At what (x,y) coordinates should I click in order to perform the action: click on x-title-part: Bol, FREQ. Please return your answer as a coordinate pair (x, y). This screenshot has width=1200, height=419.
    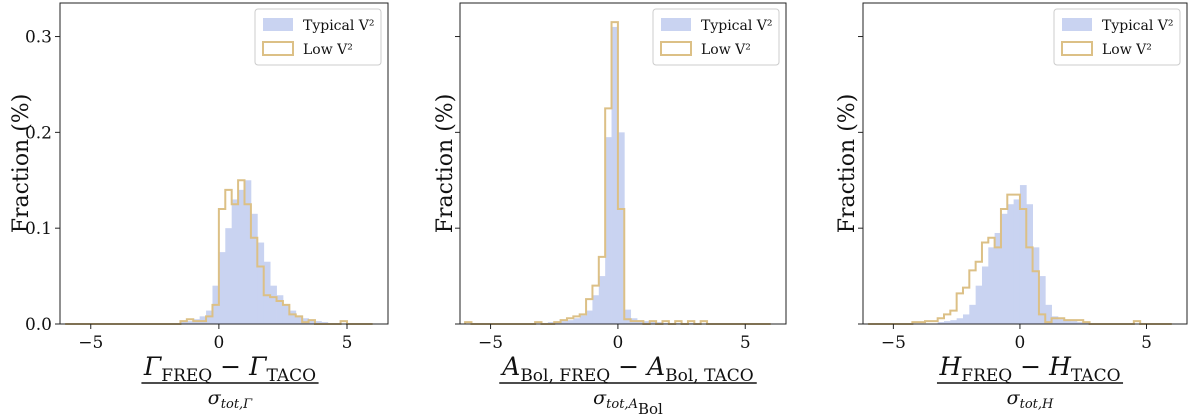
    Looking at the image, I should click on (565, 376).